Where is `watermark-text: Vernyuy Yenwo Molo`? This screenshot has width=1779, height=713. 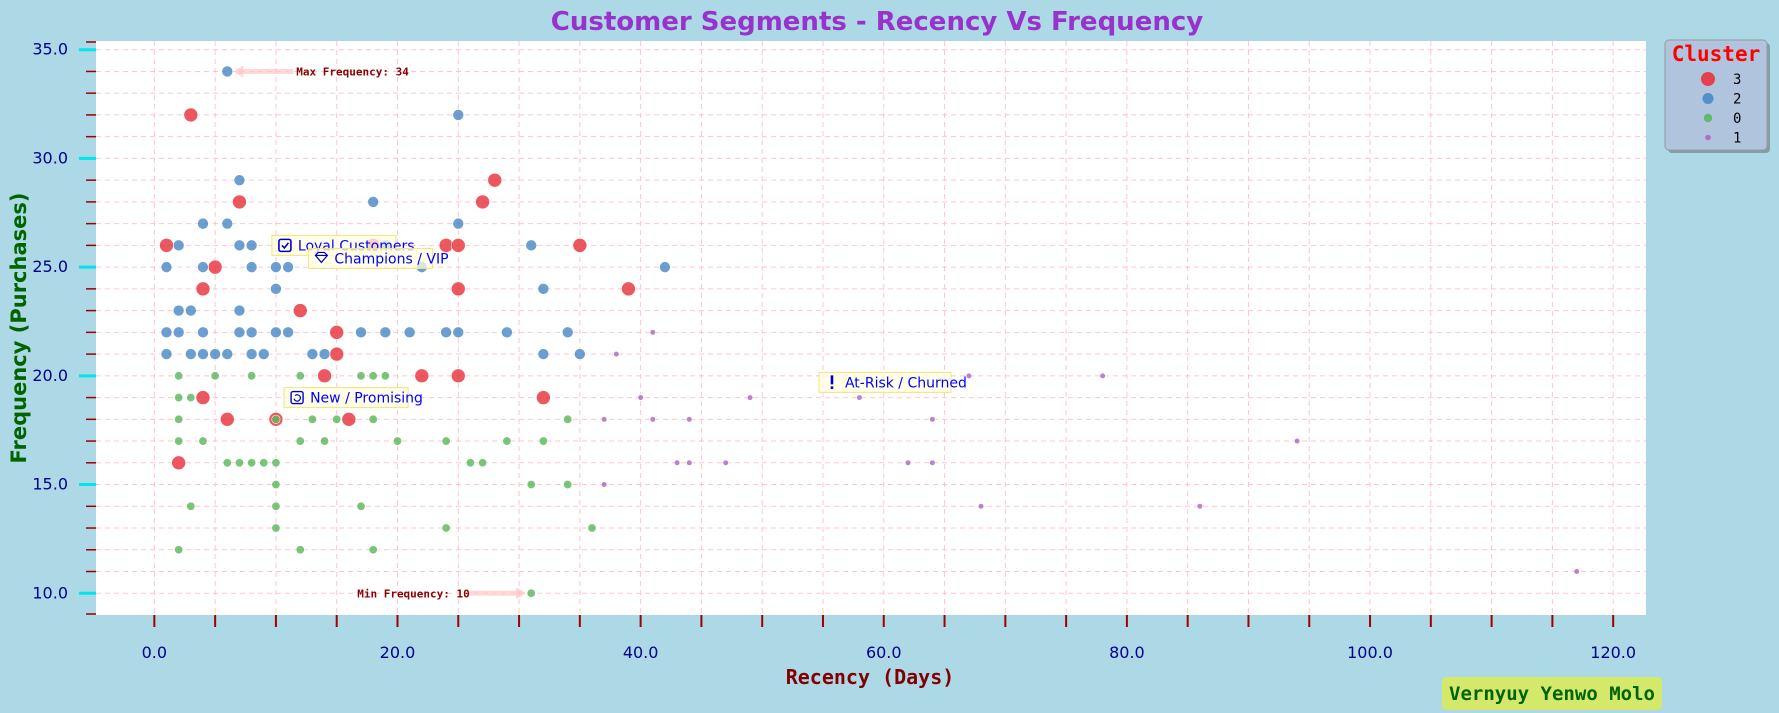 watermark-text: Vernyuy Yenwo Molo is located at coordinates (1552, 694).